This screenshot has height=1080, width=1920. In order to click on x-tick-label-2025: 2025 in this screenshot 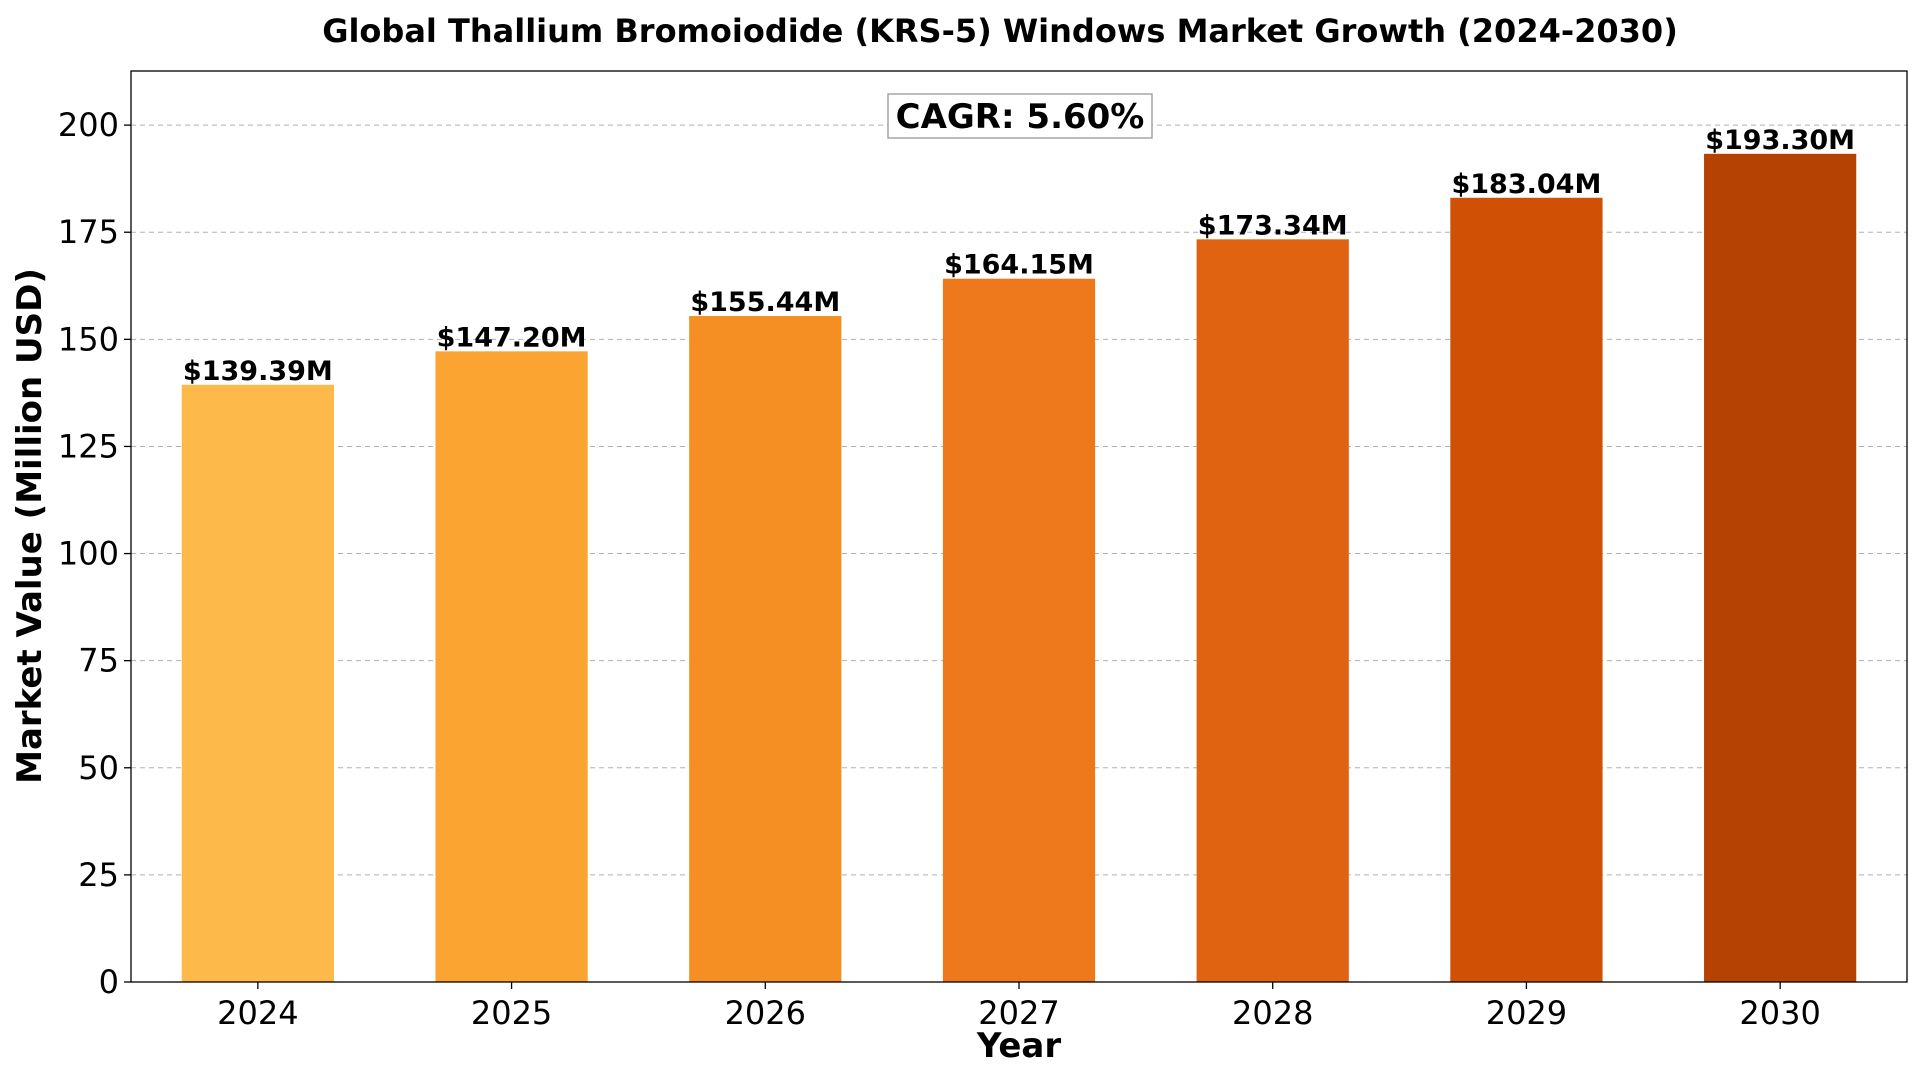, I will do `click(511, 1013)`.